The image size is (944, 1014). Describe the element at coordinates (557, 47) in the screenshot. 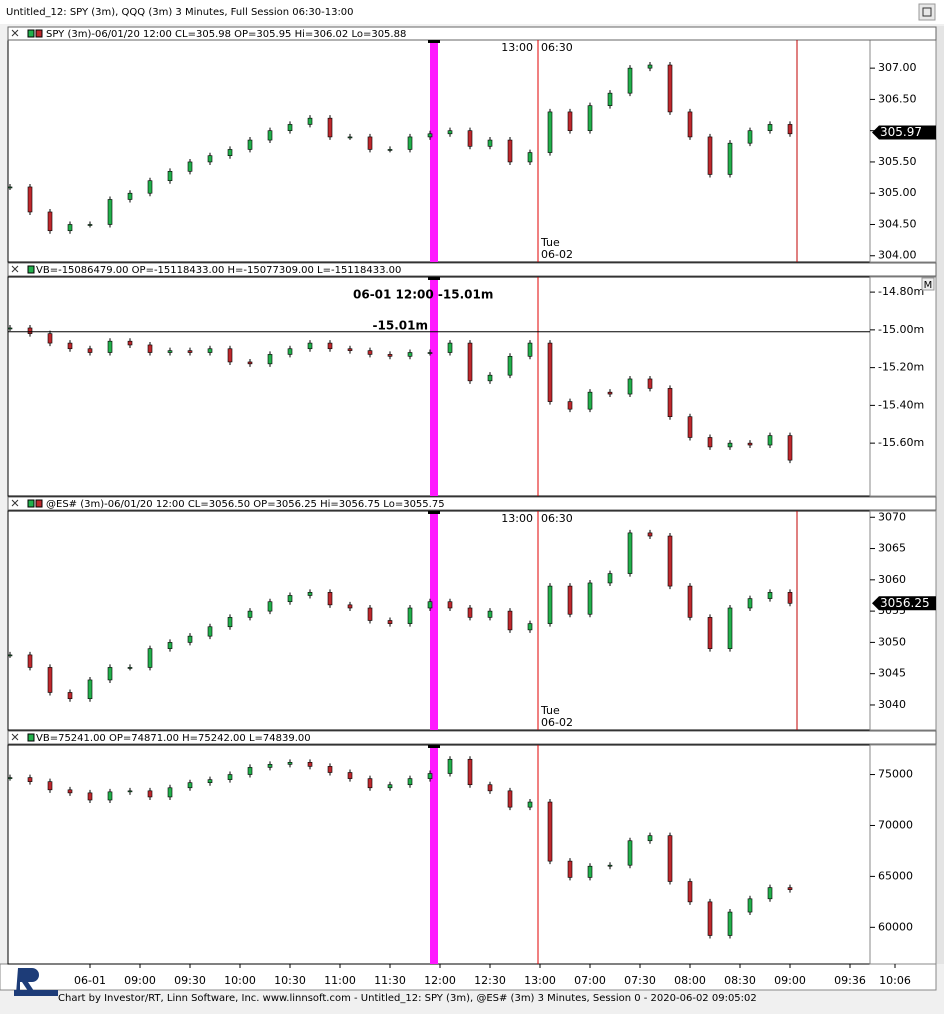

I see `annotation: 06:30` at that location.